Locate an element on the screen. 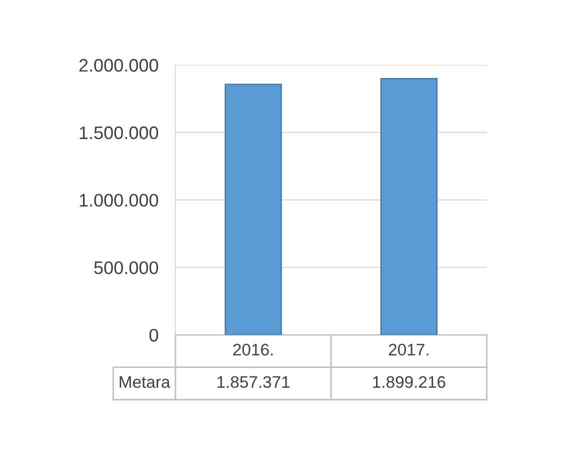 The width and height of the screenshot is (566, 471). x-tick-label: 2017. is located at coordinates (408, 350).